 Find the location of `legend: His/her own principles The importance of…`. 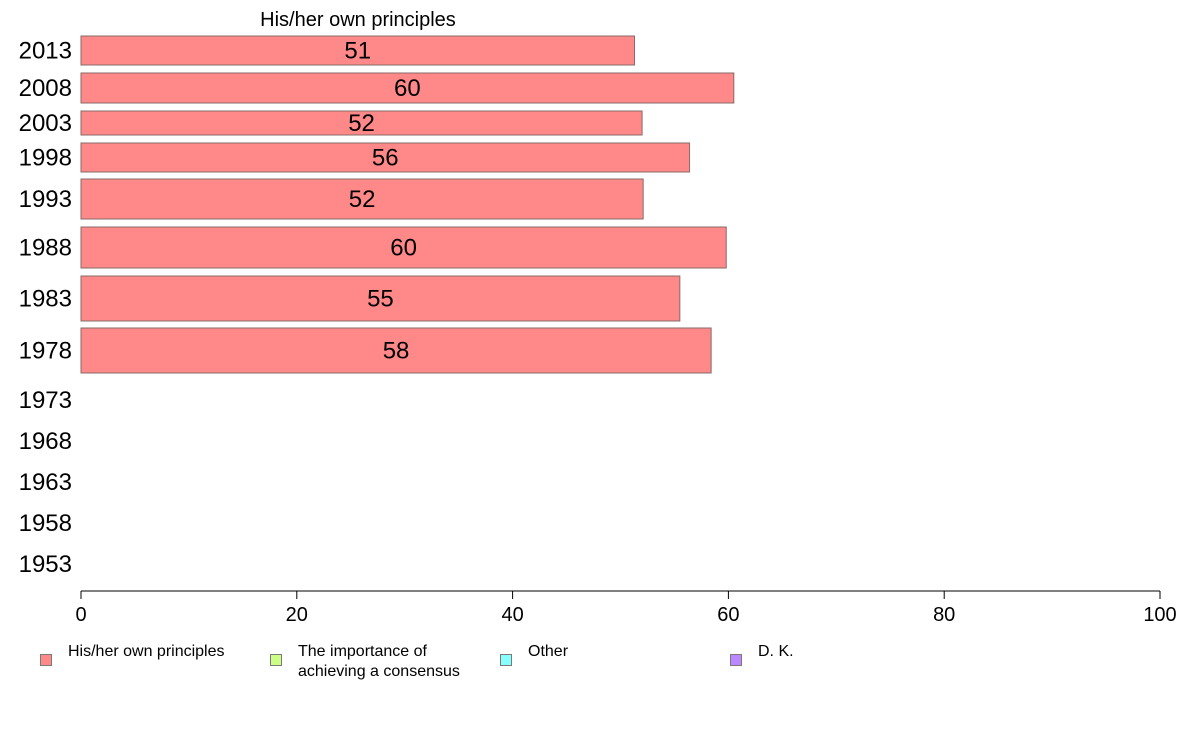

legend: His/her own principles The importance of… is located at coordinates (594, 665).